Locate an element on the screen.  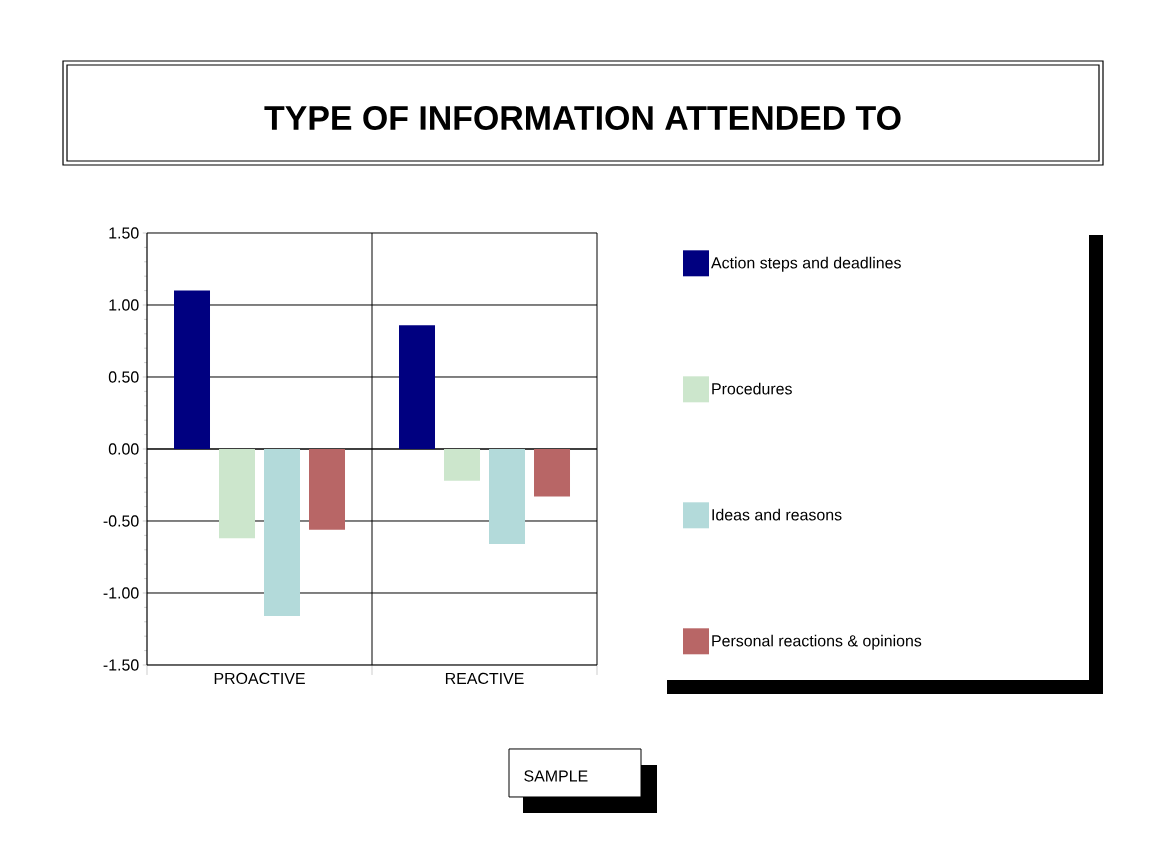
legend-label: Procedures is located at coordinates (752, 388).